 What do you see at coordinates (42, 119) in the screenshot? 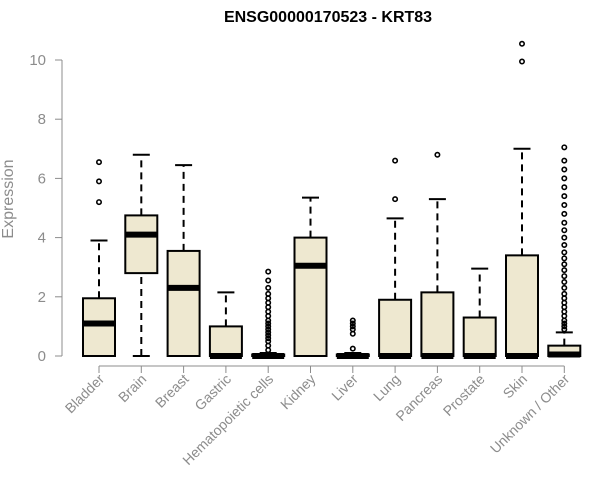
I see `y-tick-label: 8` at bounding box center [42, 119].